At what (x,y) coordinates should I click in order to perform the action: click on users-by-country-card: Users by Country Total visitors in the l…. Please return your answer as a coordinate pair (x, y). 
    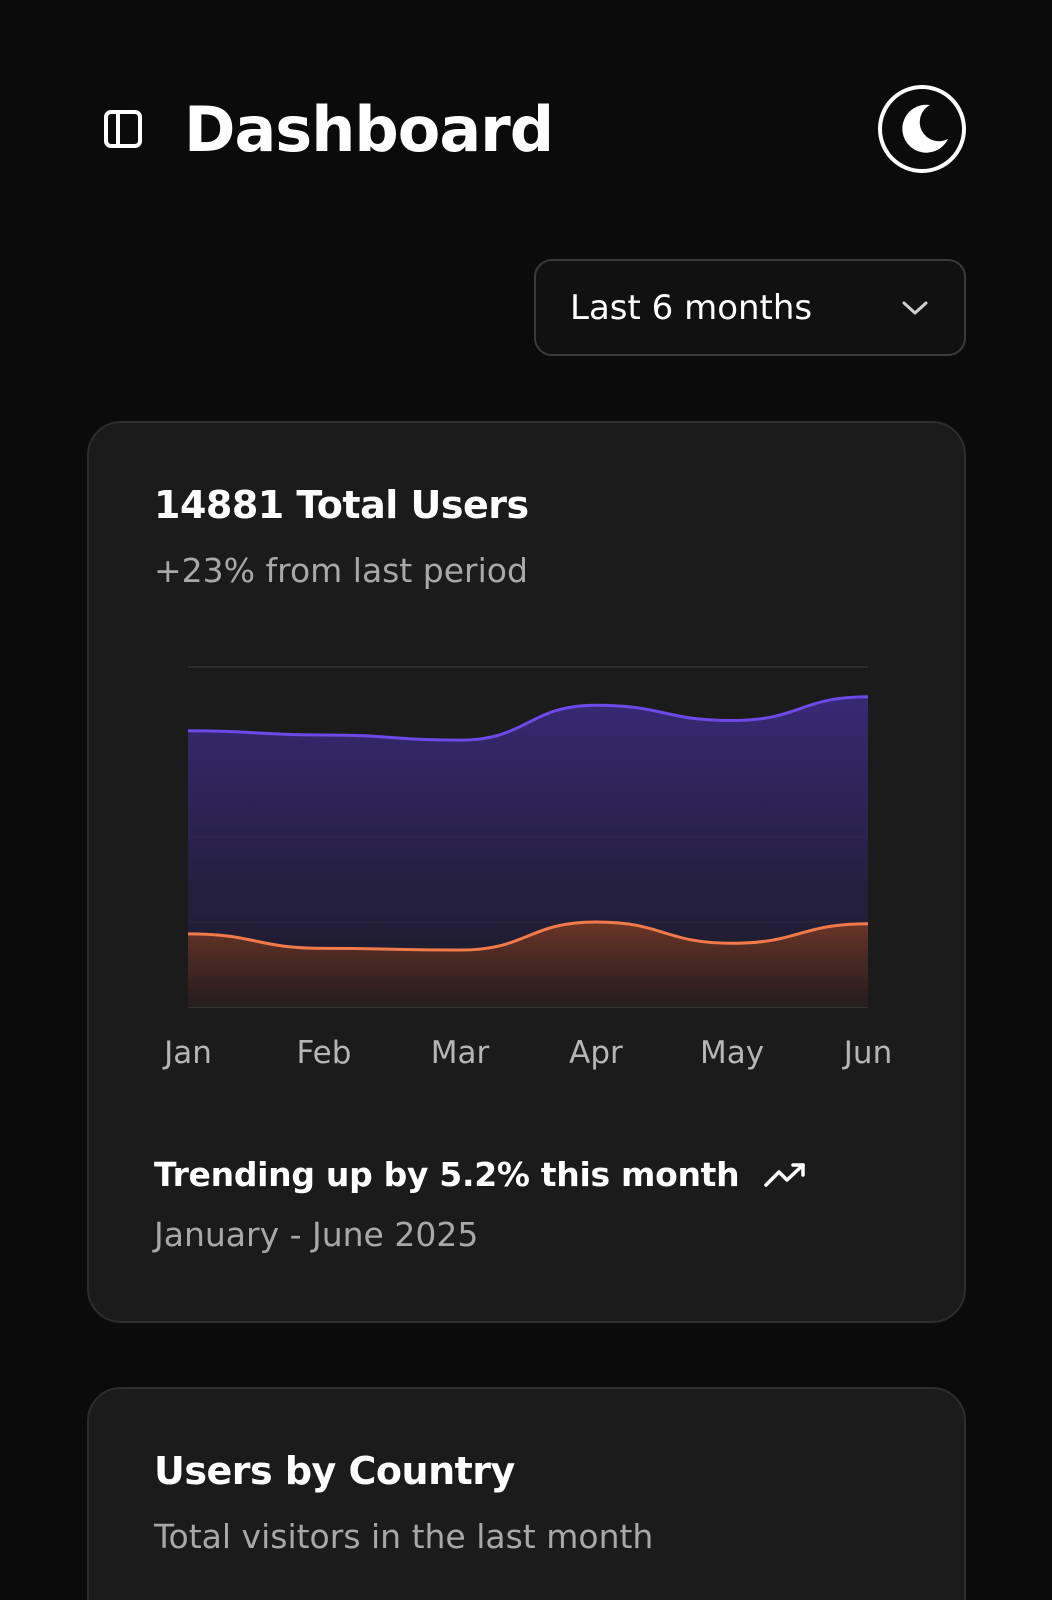
    Looking at the image, I should click on (526, 1493).